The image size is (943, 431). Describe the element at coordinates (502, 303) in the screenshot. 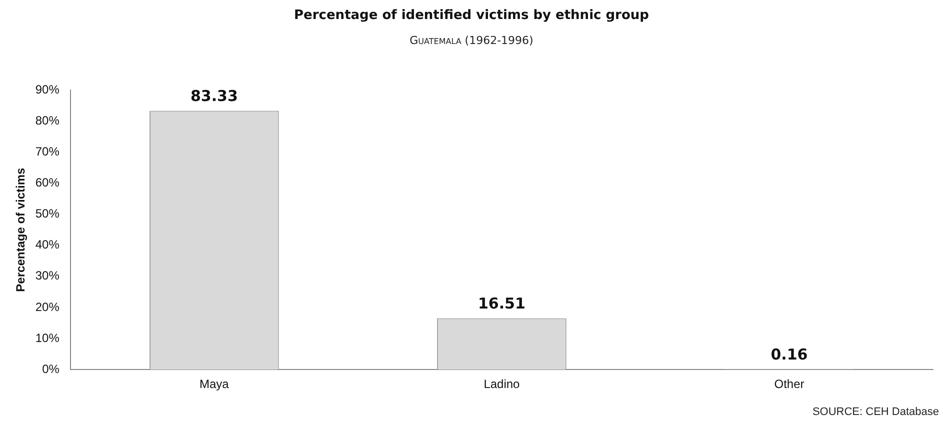

I see `data-label: 16.51` at that location.